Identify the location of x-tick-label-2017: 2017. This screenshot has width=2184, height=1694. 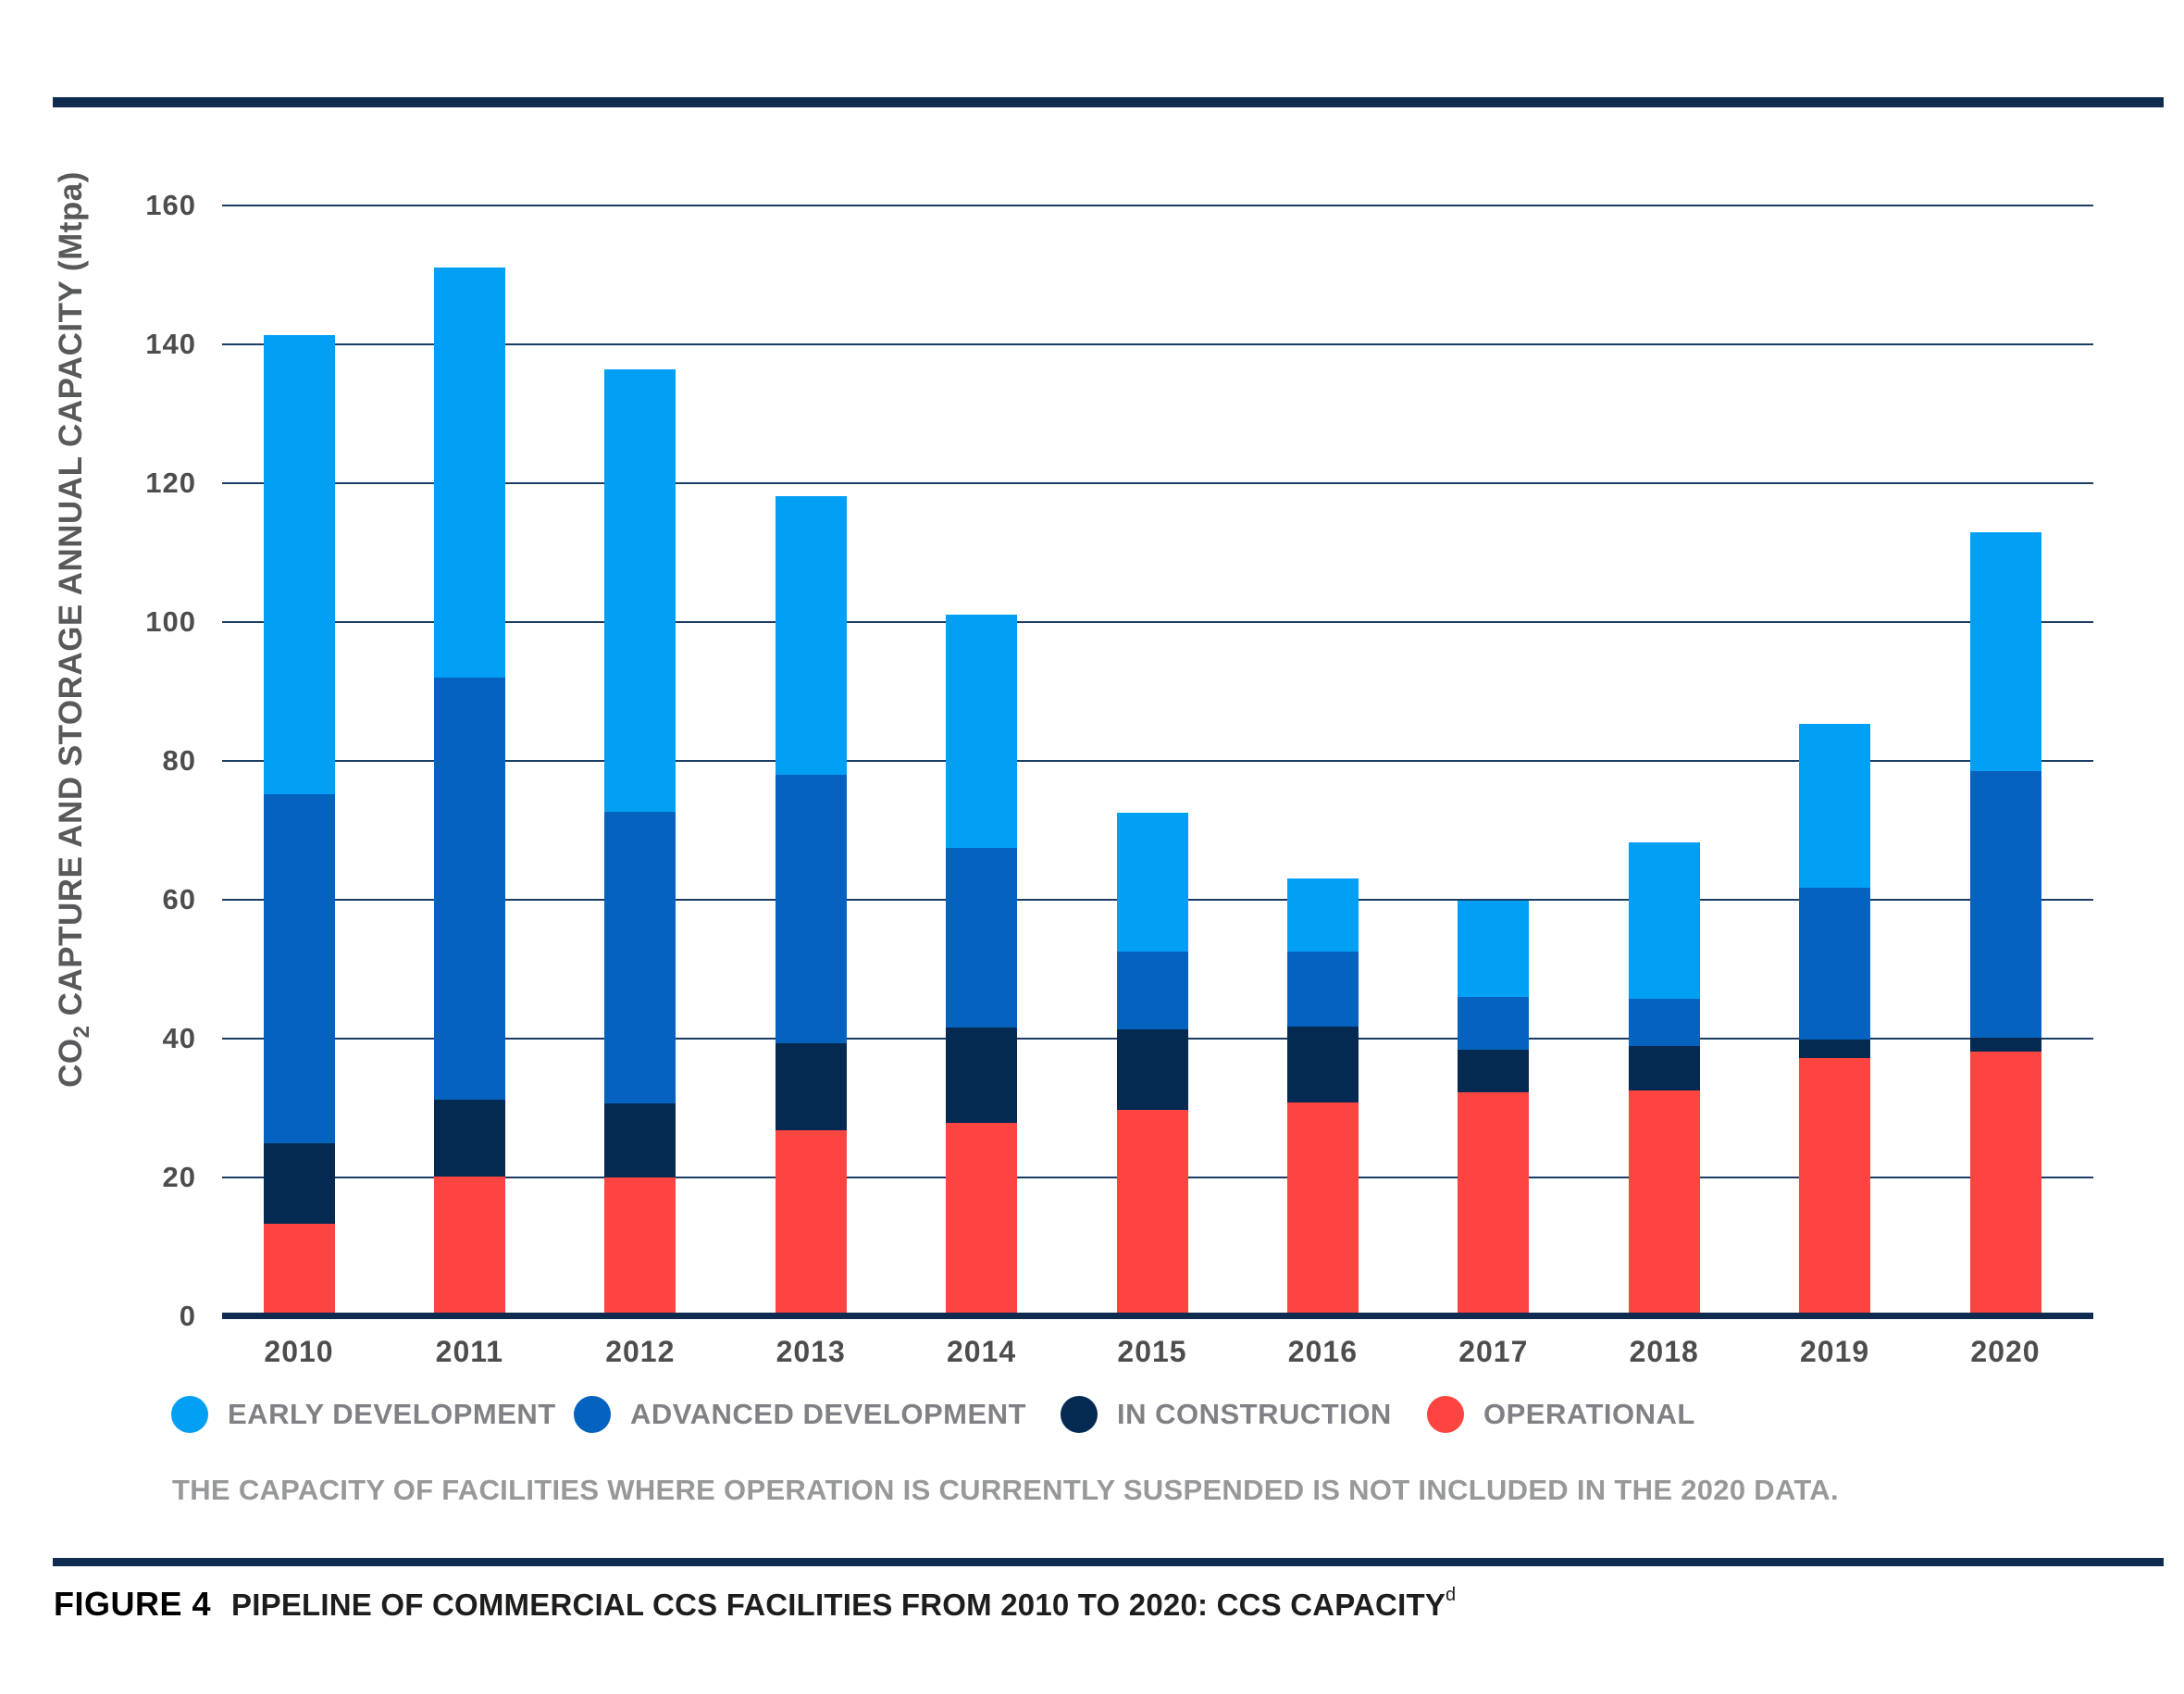
(1493, 1351).